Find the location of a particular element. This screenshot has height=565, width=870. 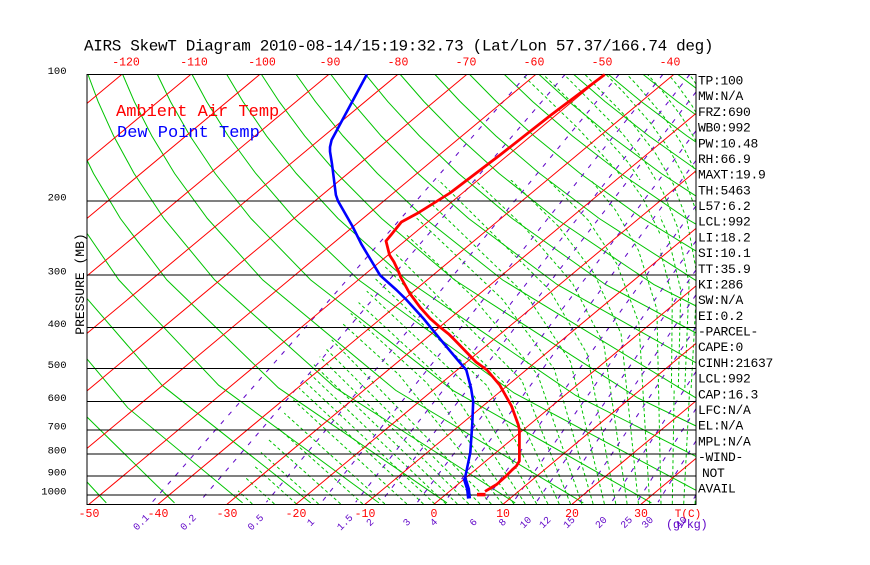

svg-text: PRESSURE (MB) is located at coordinates (80, 283).